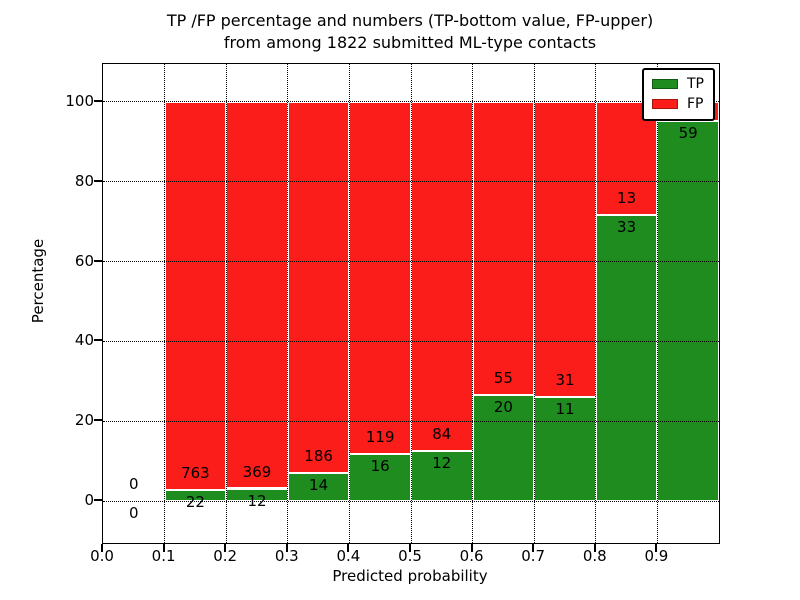  Describe the element at coordinates (84, 180) in the screenshot. I see `y-axis-tick-label: 80` at that location.